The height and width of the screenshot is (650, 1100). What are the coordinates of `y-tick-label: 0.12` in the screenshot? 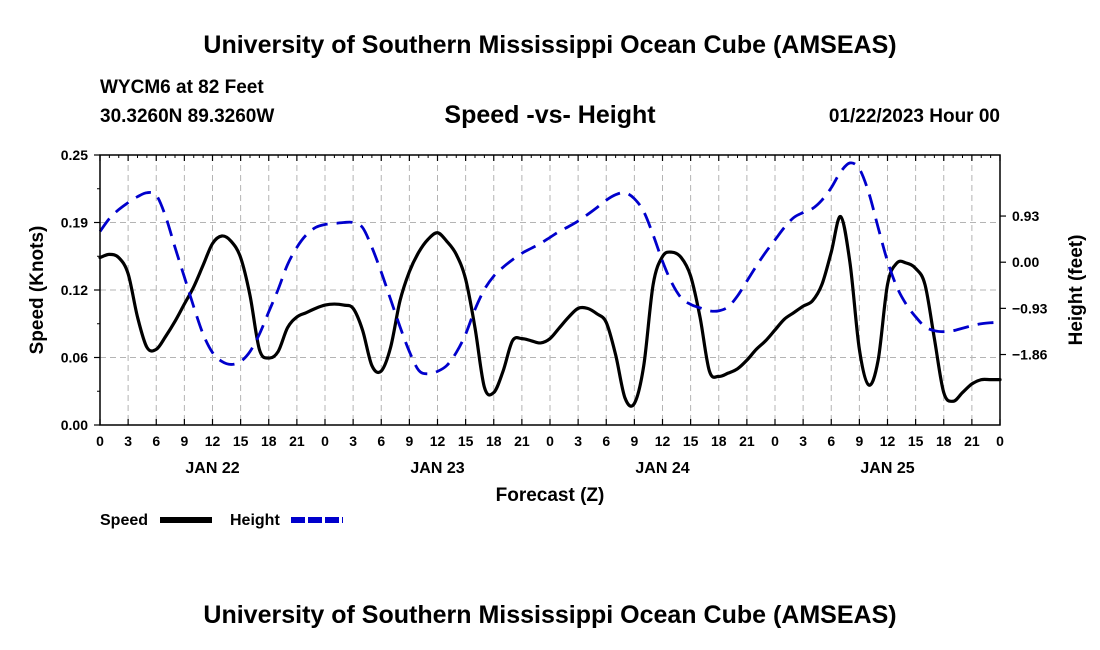 It's located at (74, 290).